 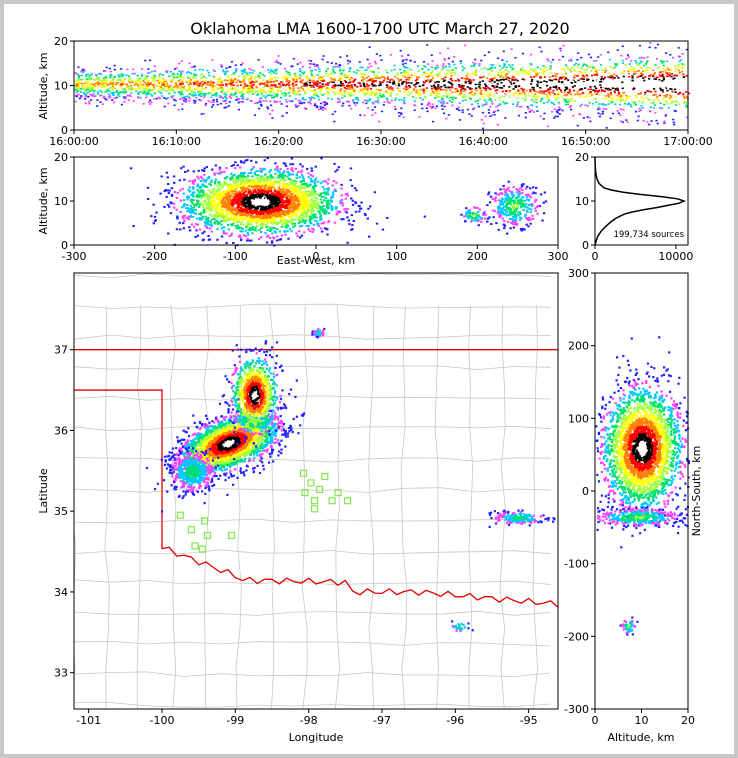 I want to click on time-height-y-tick-label: 20, so click(x=61, y=41).